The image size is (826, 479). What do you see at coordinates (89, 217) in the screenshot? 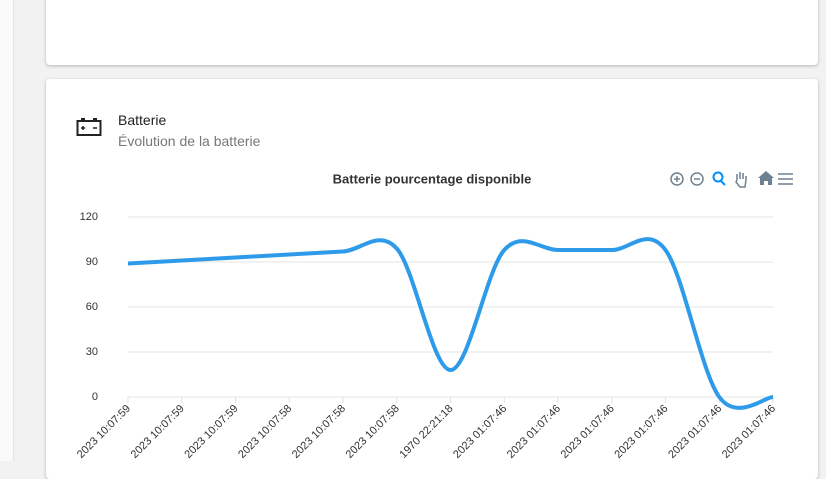
I see `y-tick-label: 120` at bounding box center [89, 217].